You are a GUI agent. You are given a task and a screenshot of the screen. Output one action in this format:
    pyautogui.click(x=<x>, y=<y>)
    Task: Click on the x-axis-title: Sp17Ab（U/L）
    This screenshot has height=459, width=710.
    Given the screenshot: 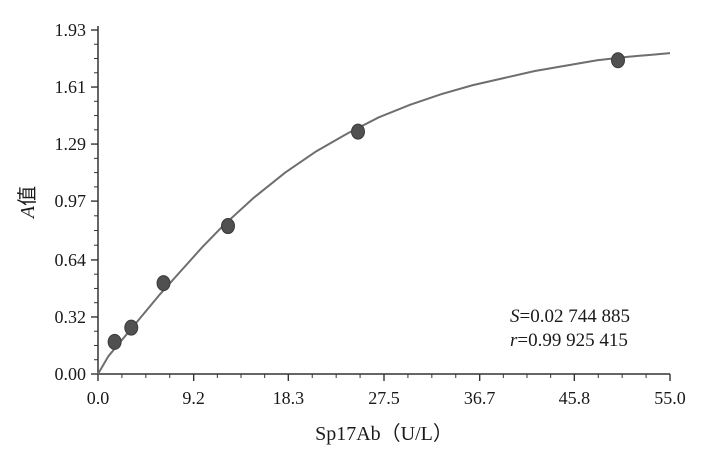 What is the action you would take?
    pyautogui.click(x=384, y=433)
    